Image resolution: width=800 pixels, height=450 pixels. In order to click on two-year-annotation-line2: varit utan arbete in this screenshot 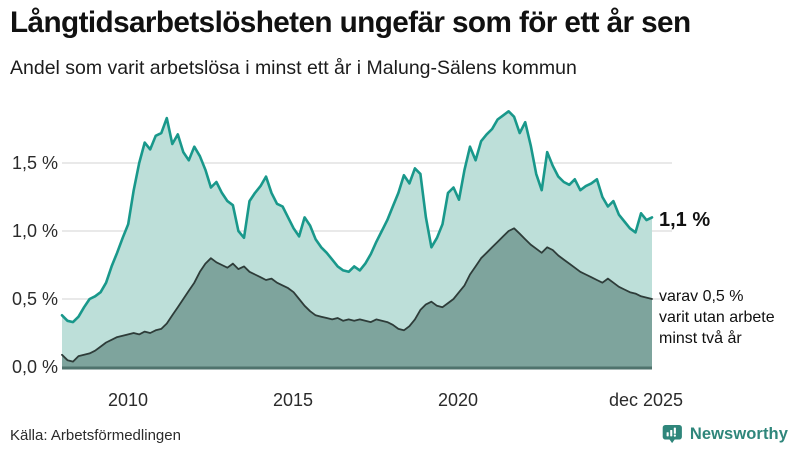, I will do `click(717, 317)`.